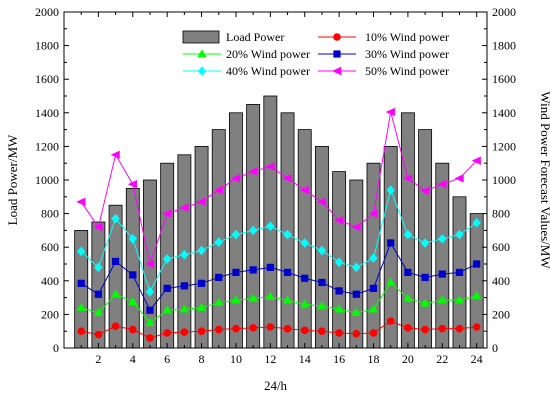  I want to click on x-tick-label-14: 14, so click(305, 359).